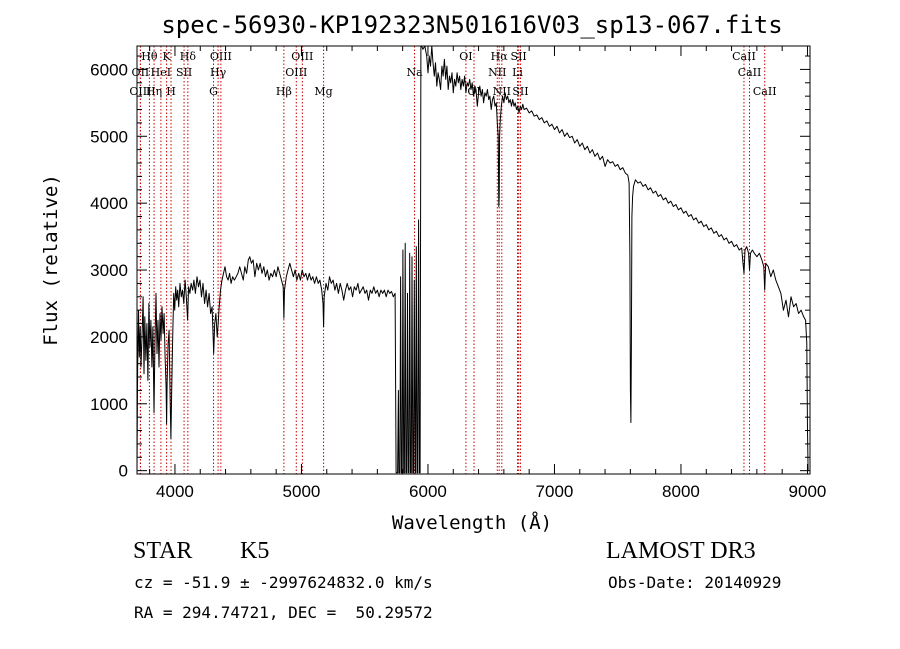 This screenshot has height=649, width=900. I want to click on x-tick-label: 5000, so click(302, 491).